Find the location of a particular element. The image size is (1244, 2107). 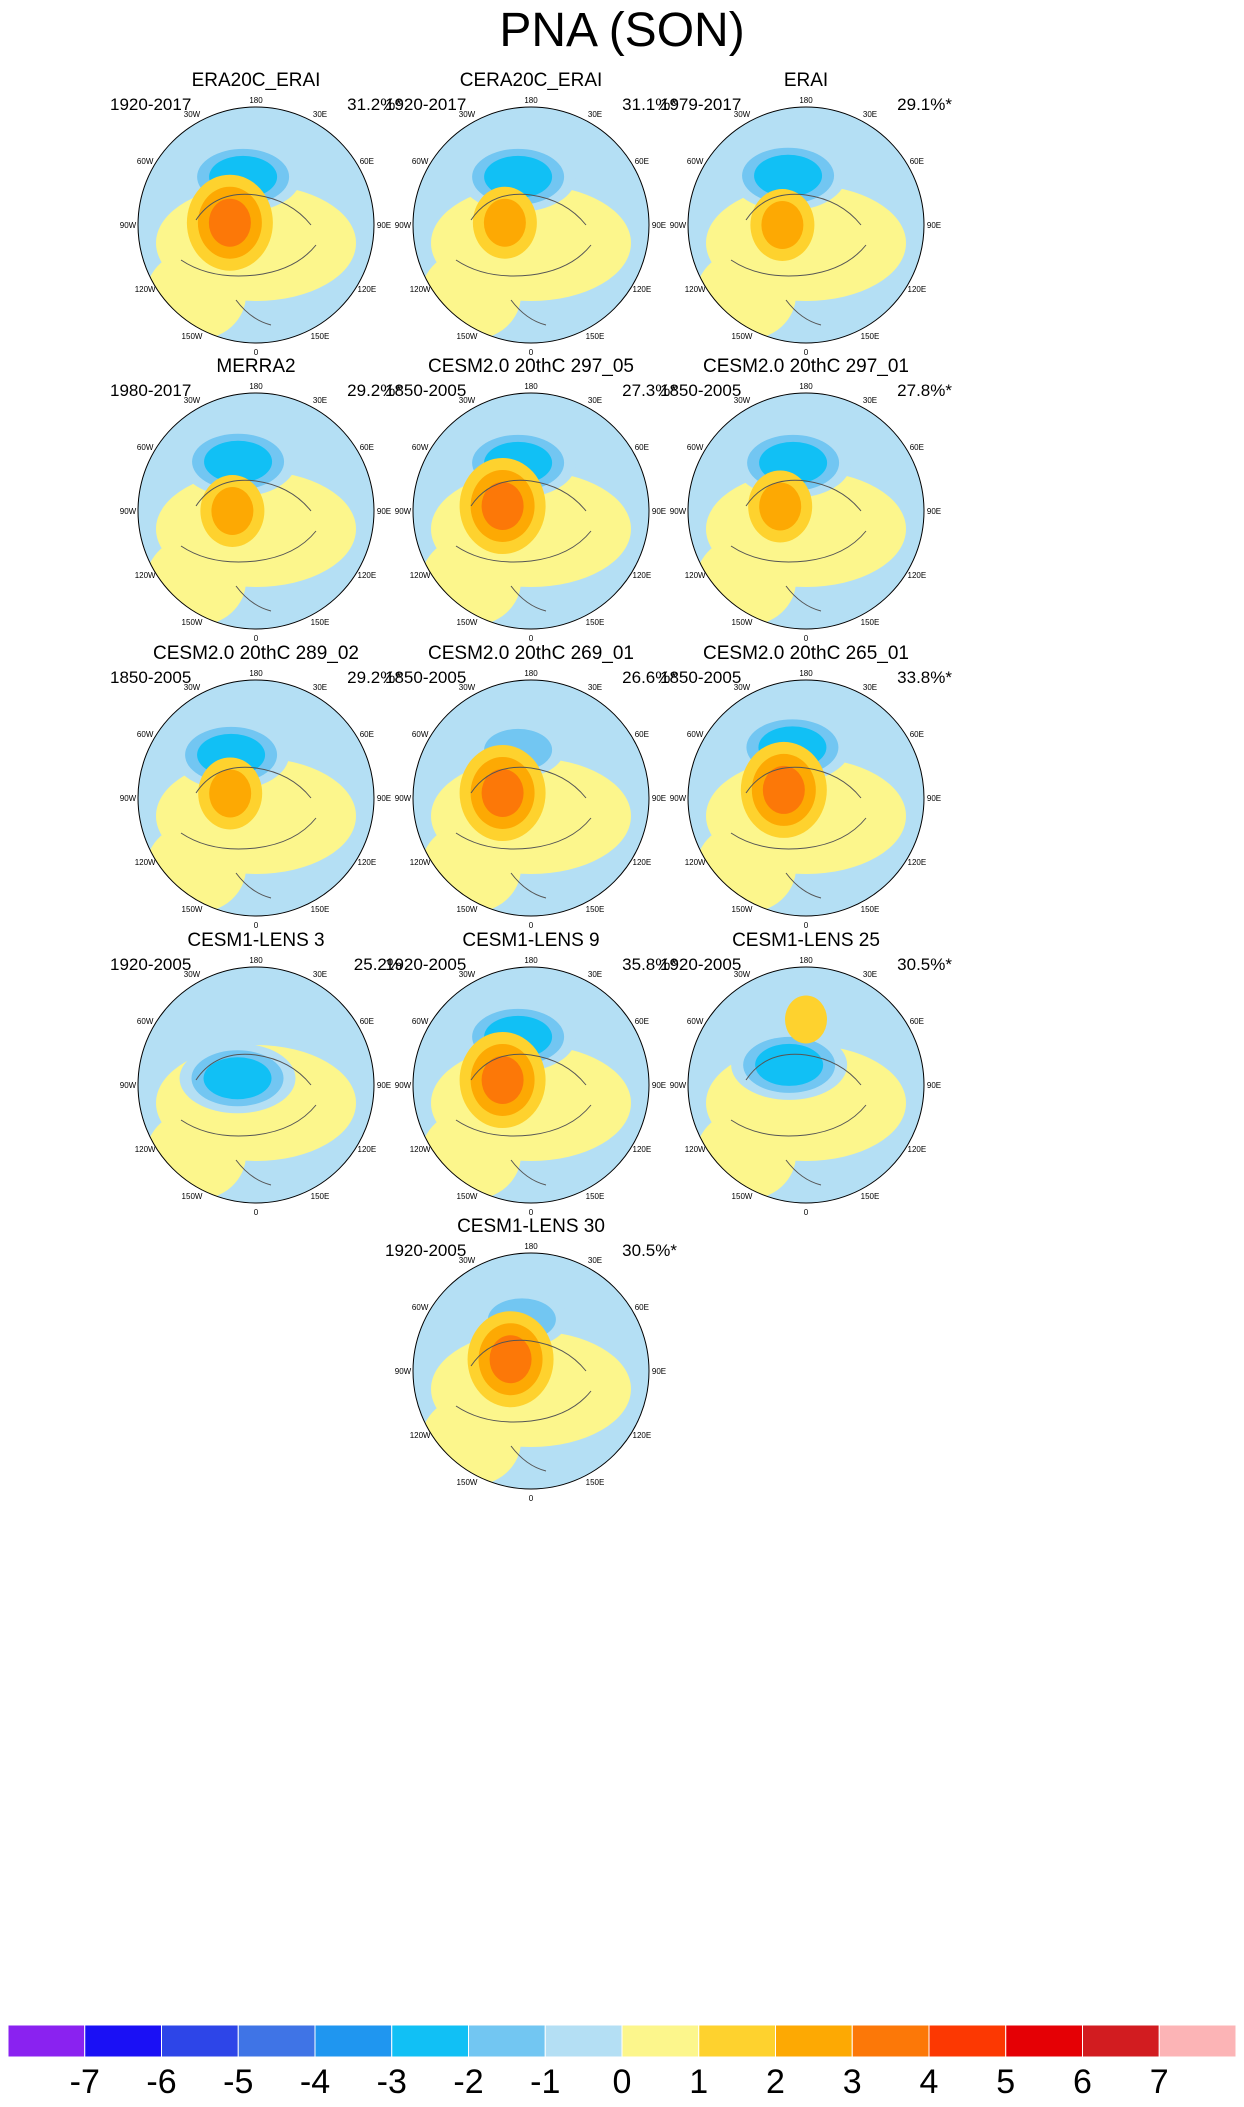

colorbar-tick: 2 is located at coordinates (775, 2082).